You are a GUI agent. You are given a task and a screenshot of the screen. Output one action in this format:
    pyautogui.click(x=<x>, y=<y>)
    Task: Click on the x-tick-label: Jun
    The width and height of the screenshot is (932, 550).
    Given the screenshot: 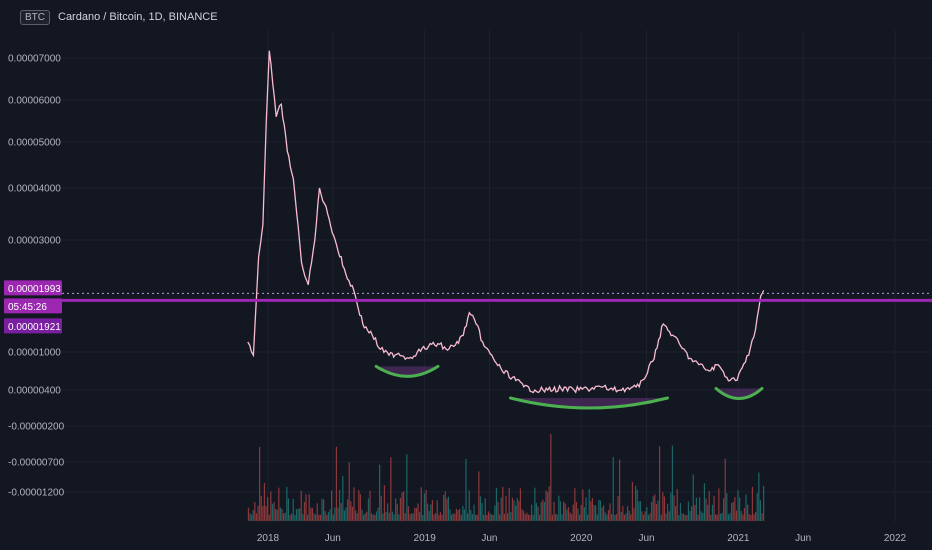 What is the action you would take?
    pyautogui.click(x=333, y=538)
    